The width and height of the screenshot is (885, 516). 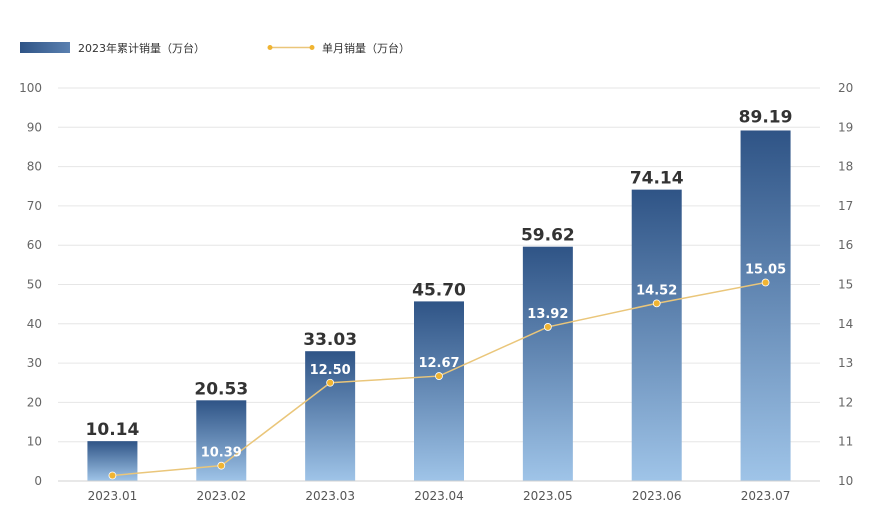 What do you see at coordinates (141, 48) in the screenshot?
I see `legend-bar-label: 2023年累计销量（万台）` at bounding box center [141, 48].